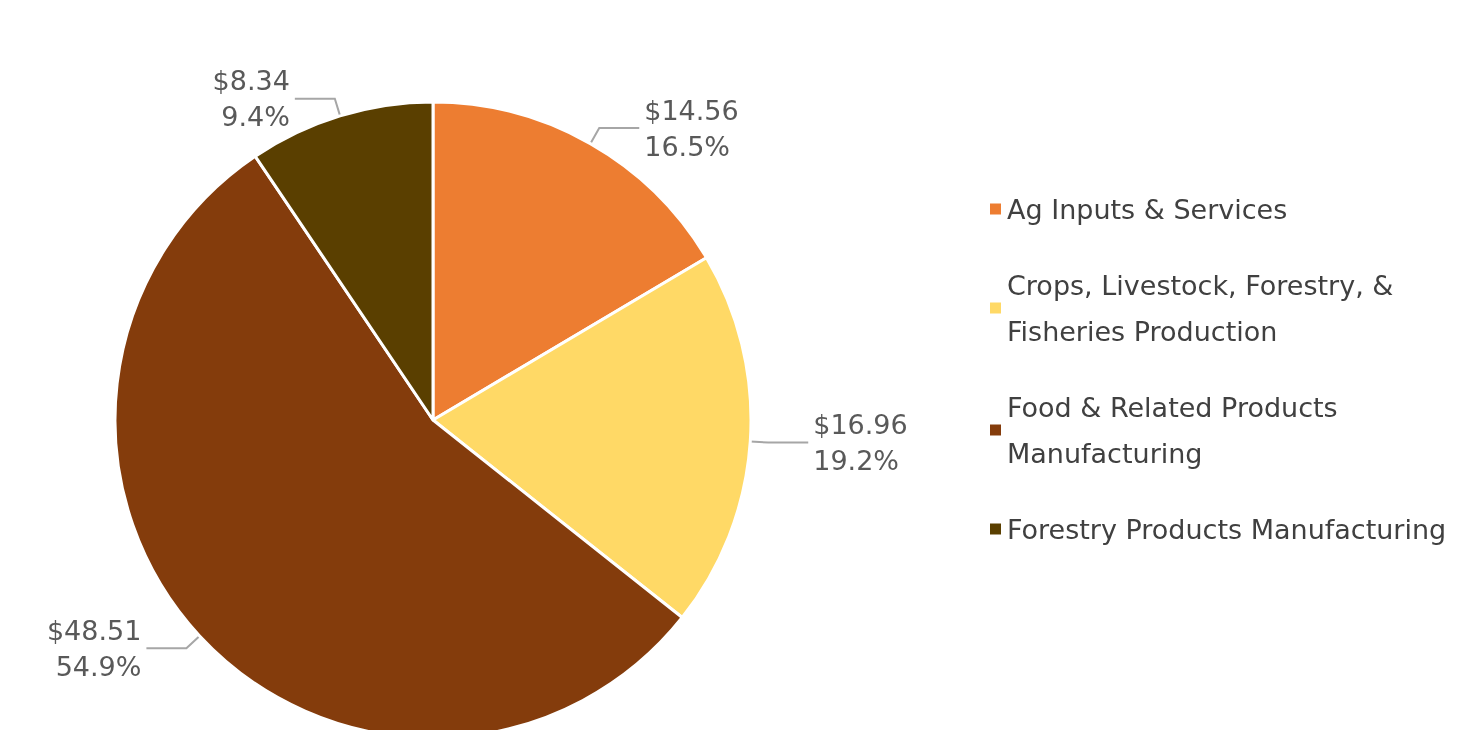  What do you see at coordinates (1147, 209) in the screenshot?
I see `legend-label: Ag Inputs & Services` at bounding box center [1147, 209].